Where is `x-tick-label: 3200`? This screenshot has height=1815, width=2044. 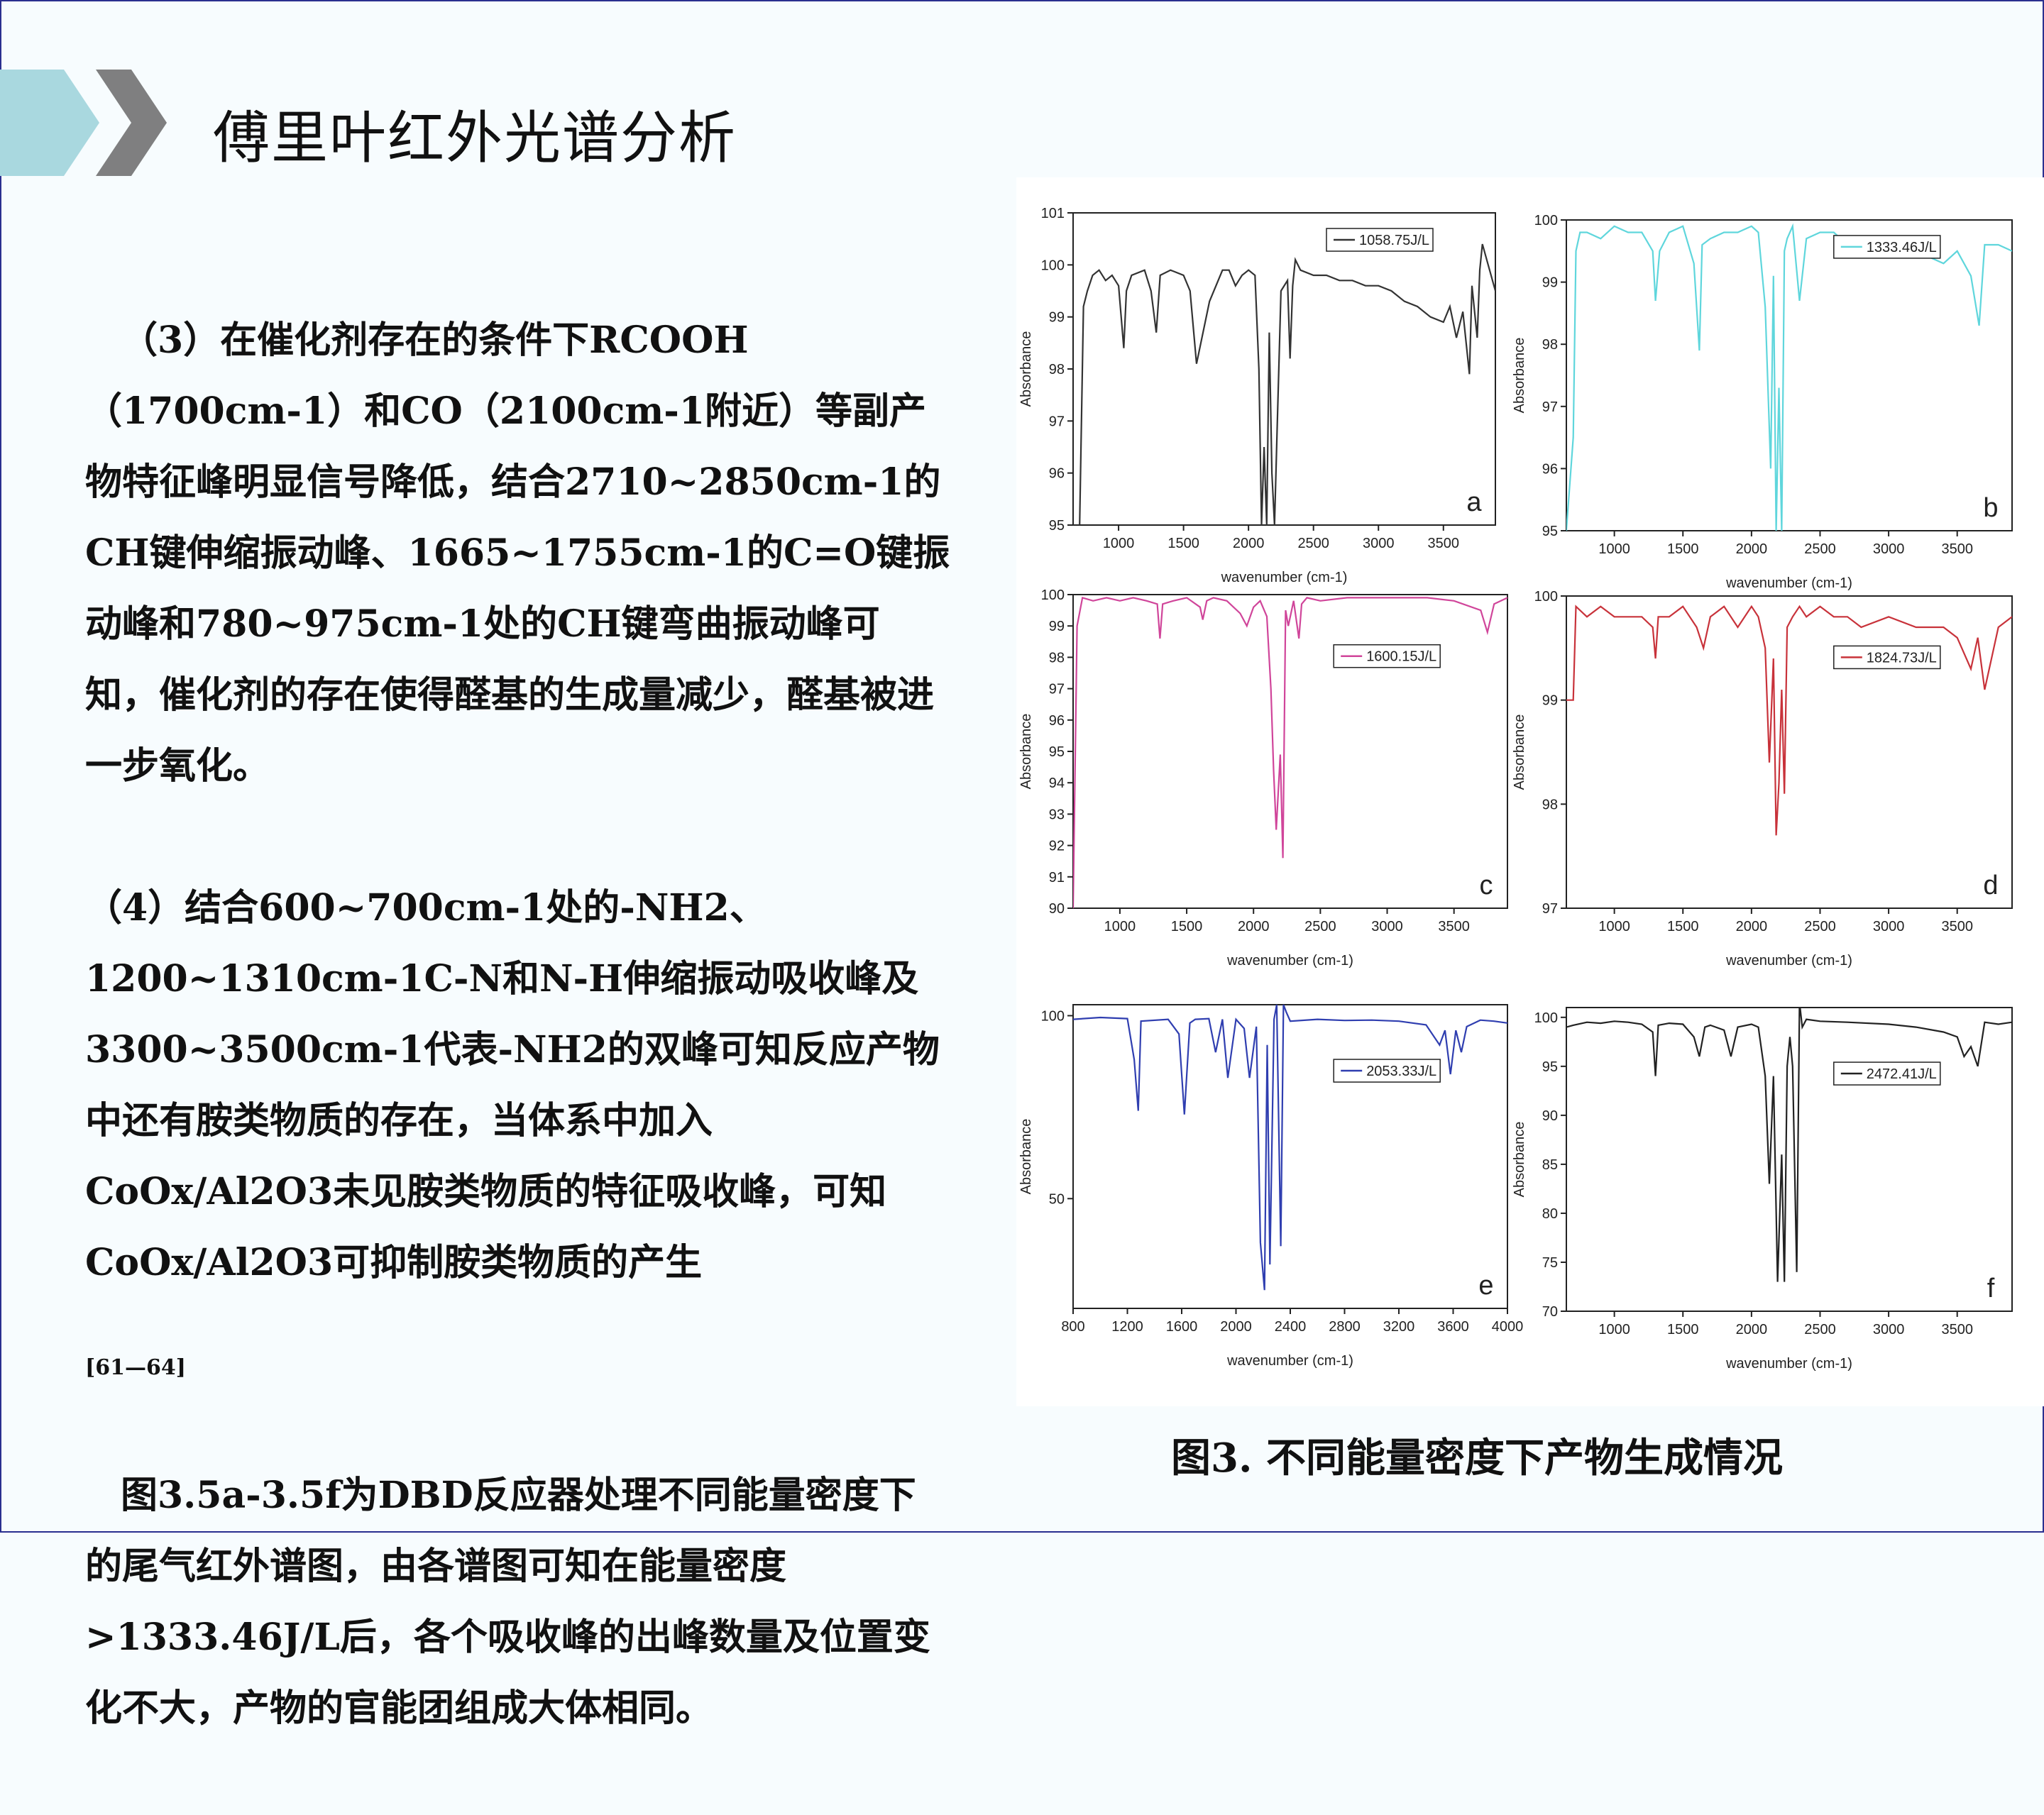
x-tick-label: 3200 is located at coordinates (1399, 1327).